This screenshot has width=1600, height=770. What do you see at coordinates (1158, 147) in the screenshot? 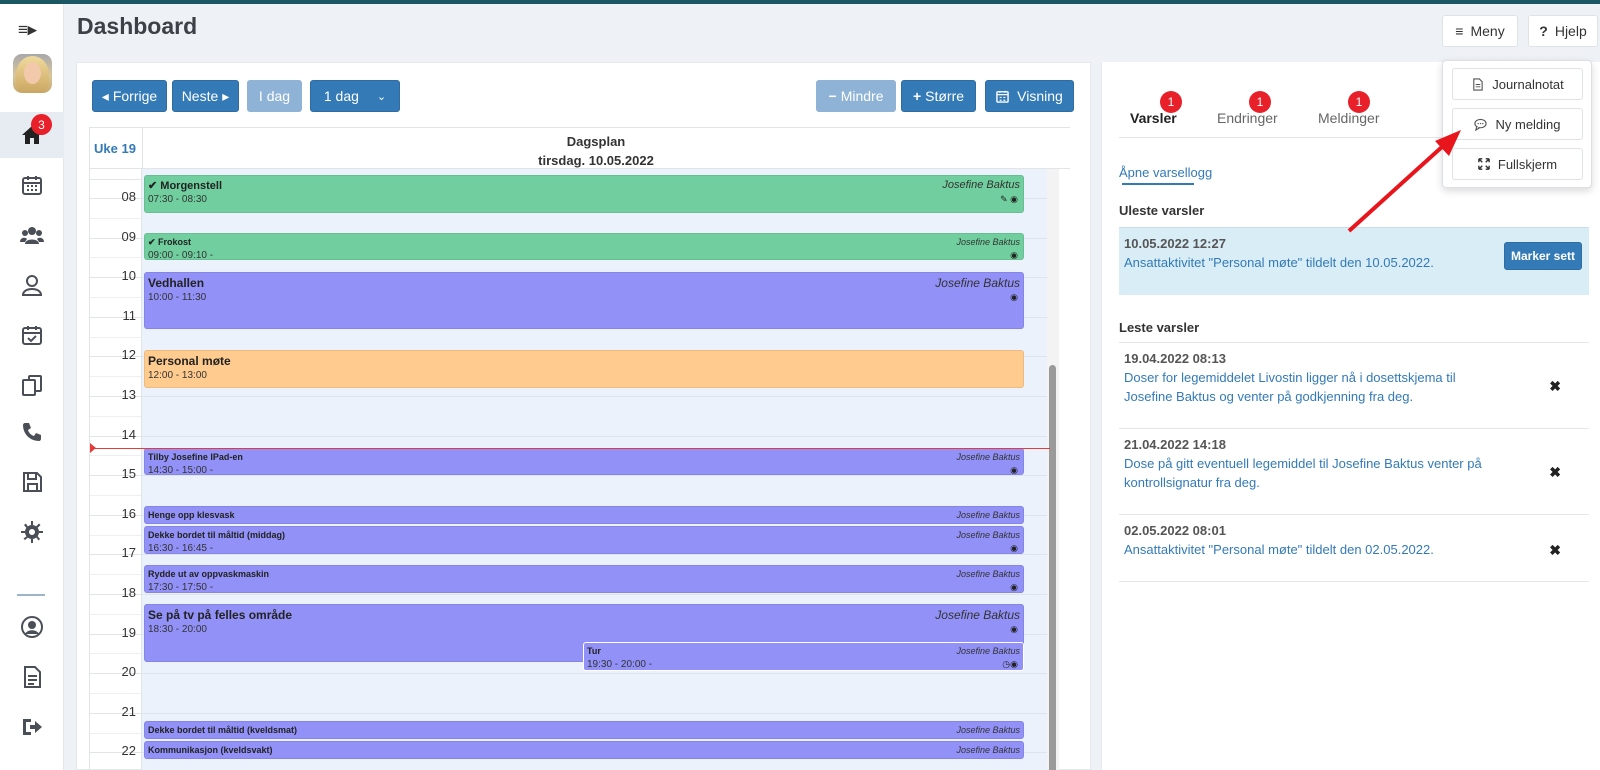
I see `tab-varsler: Varsler` at bounding box center [1158, 147].